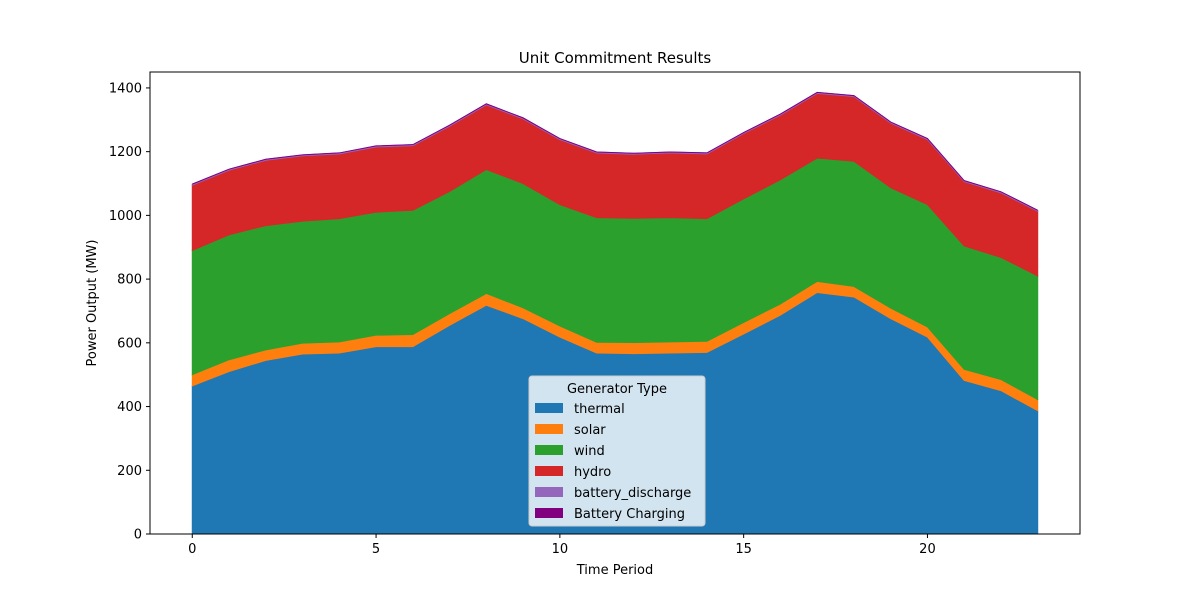 Image resolution: width=1200 pixels, height=600 pixels. I want to click on y-tick-label: 600, so click(129, 343).